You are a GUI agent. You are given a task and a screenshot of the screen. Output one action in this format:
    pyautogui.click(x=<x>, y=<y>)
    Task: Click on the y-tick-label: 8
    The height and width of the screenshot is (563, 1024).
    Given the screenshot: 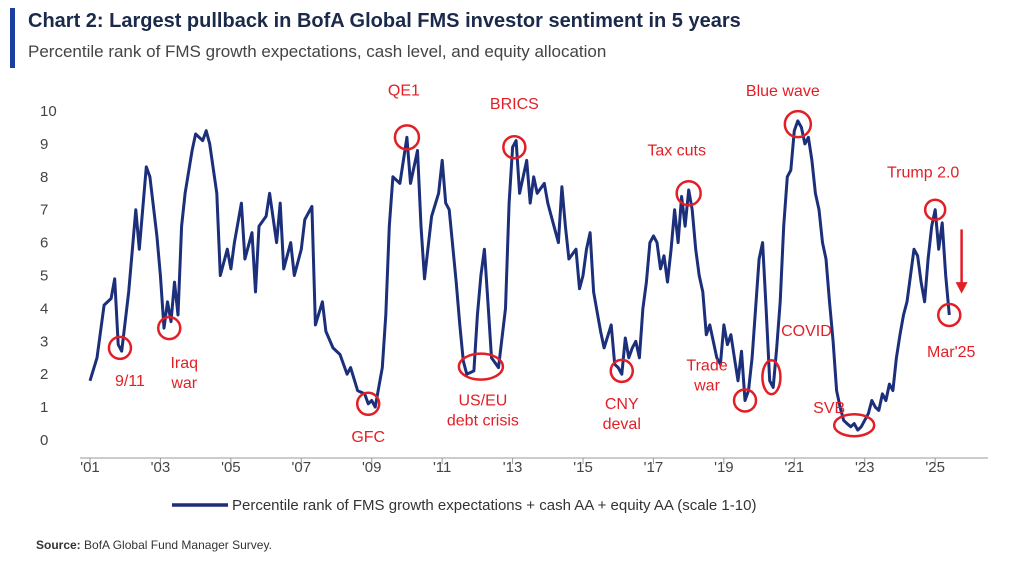 What is the action you would take?
    pyautogui.click(x=44, y=177)
    